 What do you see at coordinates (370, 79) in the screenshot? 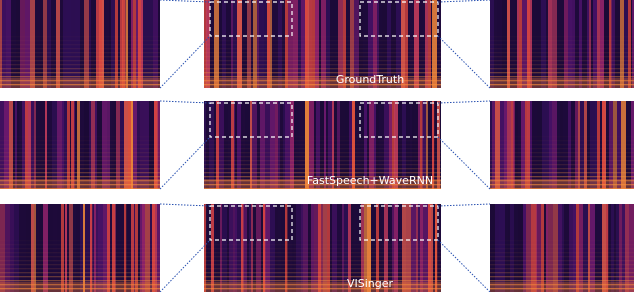
I see `panel-label: GroundTruth` at bounding box center [370, 79].